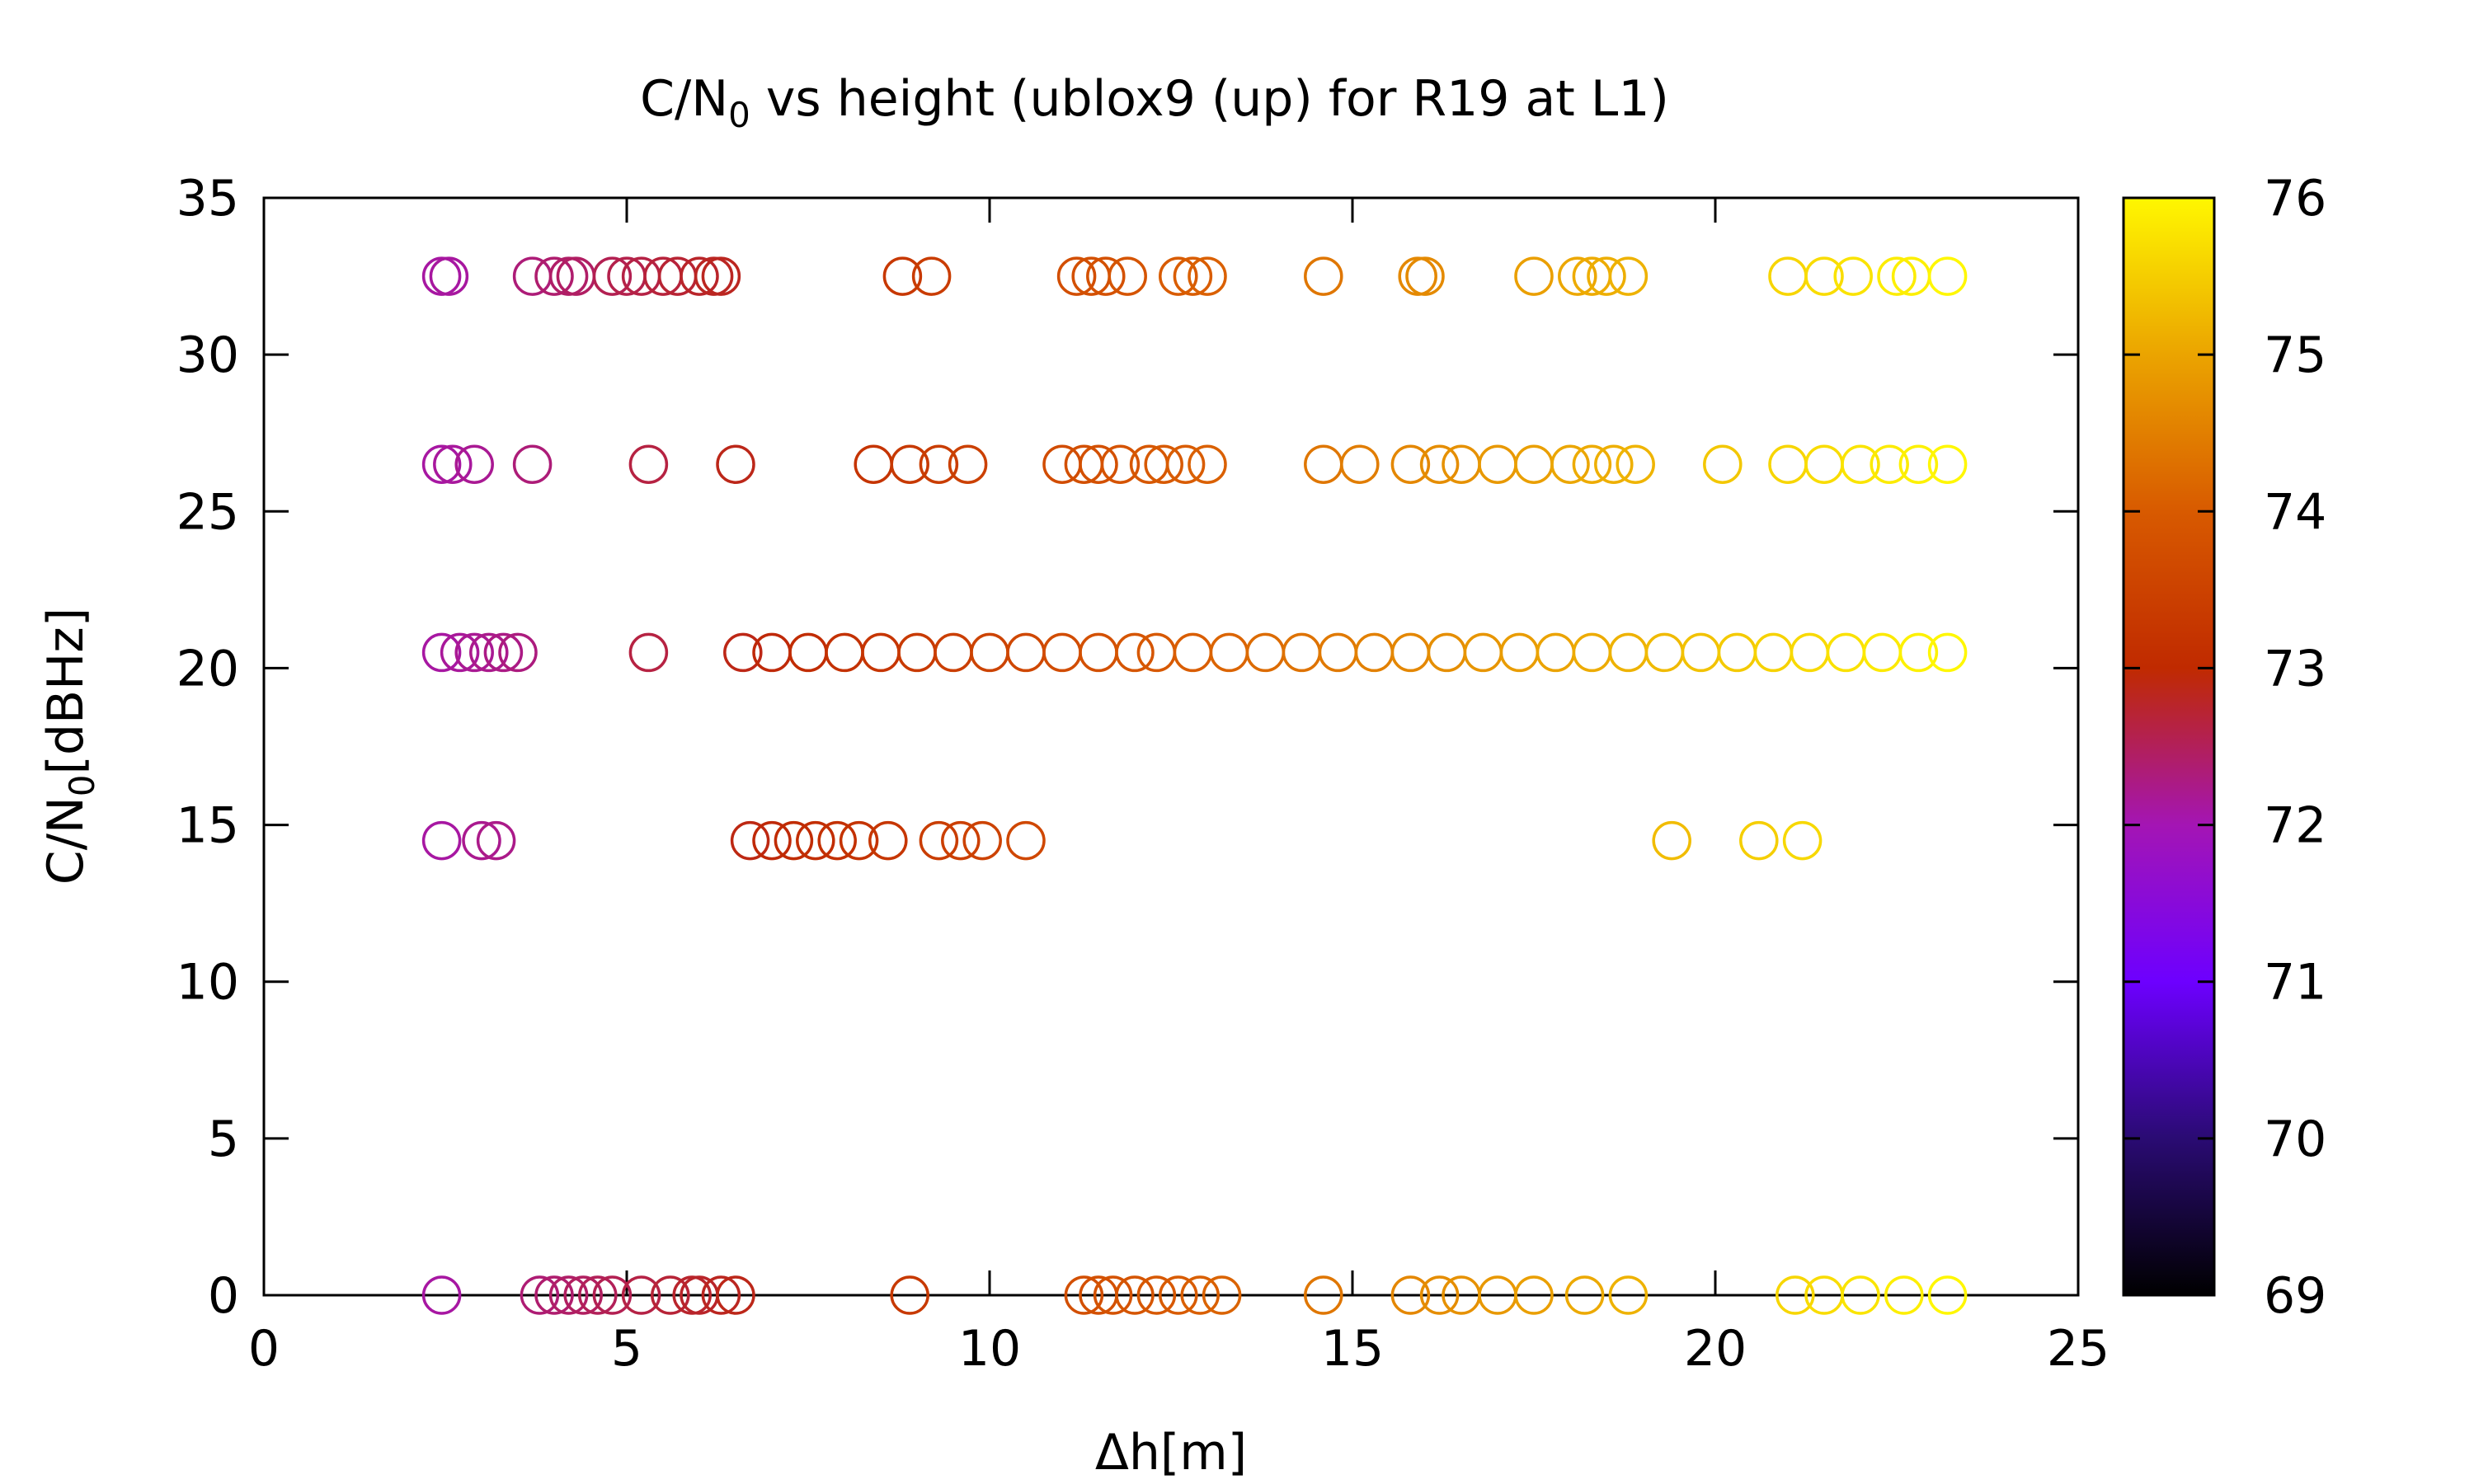 This screenshot has height=1484, width=2474. Describe the element at coordinates (2295, 355) in the screenshot. I see `colorbar-tick-label: 75` at that location.